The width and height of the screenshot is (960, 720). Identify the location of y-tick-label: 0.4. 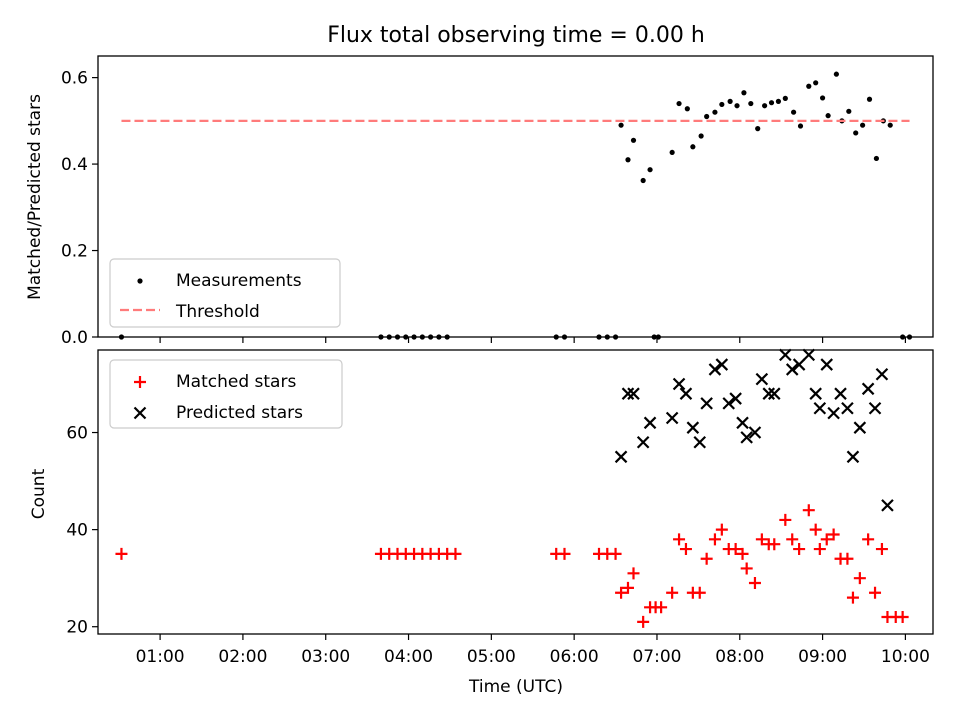
(74, 165).